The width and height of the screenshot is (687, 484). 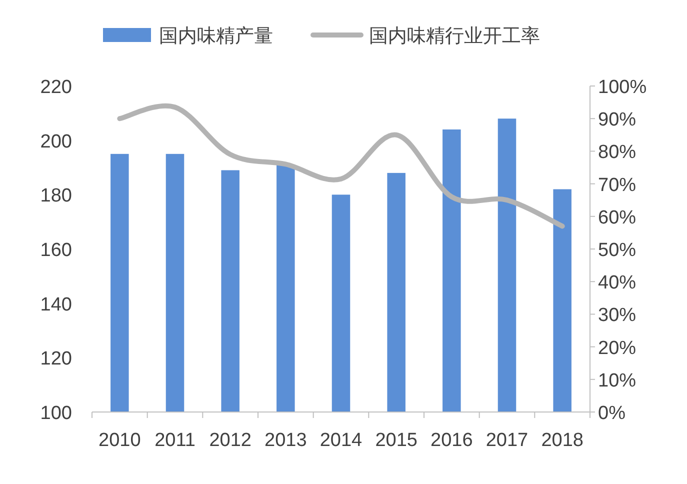 What do you see at coordinates (617, 250) in the screenshot?
I see `y2-tick-label: 50%` at bounding box center [617, 250].